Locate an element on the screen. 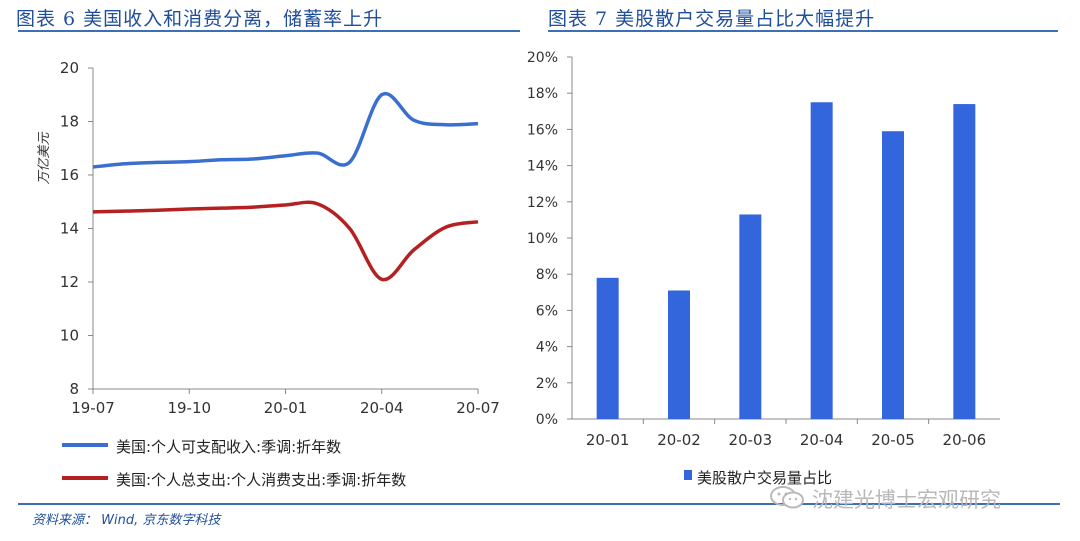 The width and height of the screenshot is (1080, 541). right-figure-title: 图表 7 美股散户交易量占比大幅提升 is located at coordinates (712, 19).